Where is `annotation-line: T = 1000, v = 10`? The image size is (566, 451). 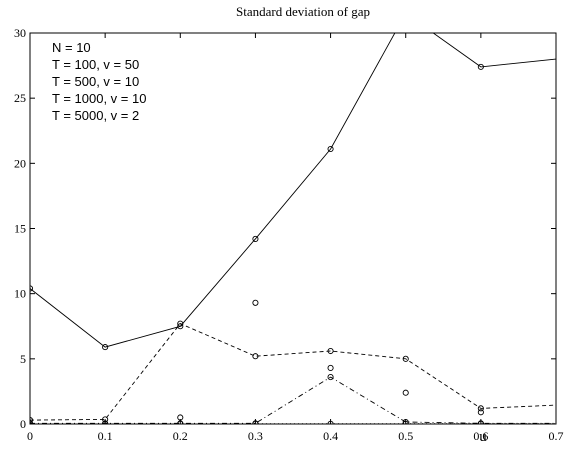
annotation-line: T = 1000, v = 10 is located at coordinates (99, 98).